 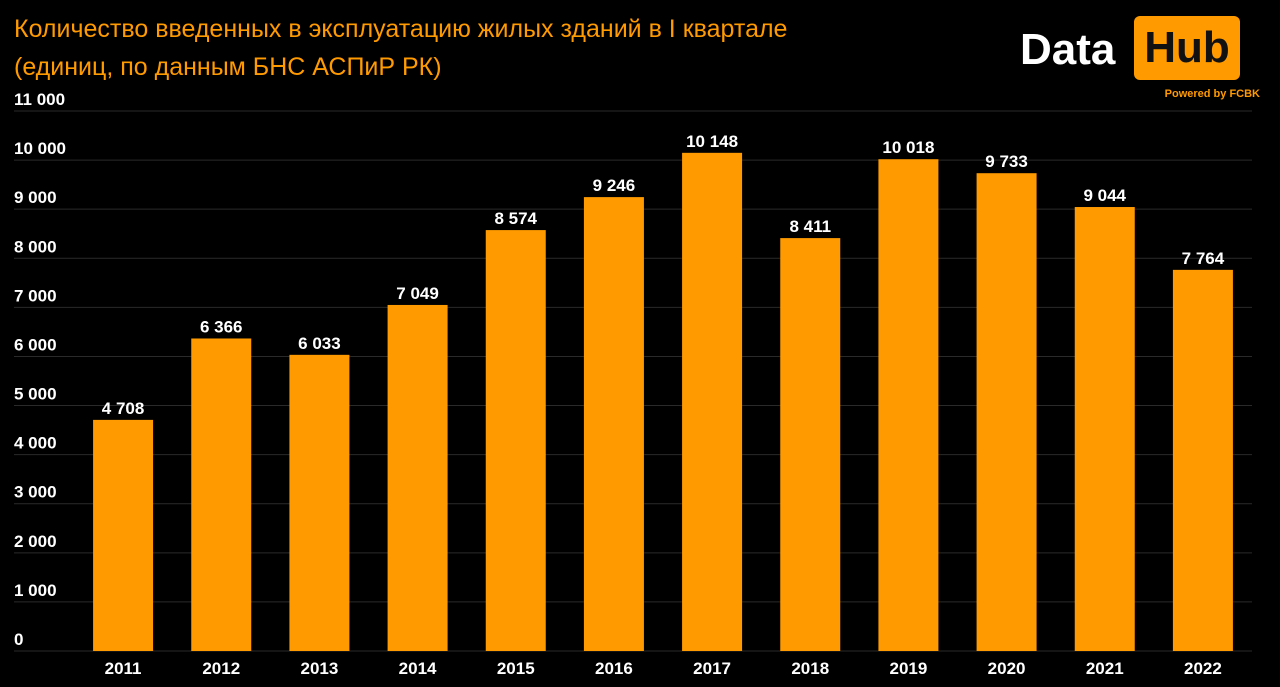 What do you see at coordinates (1068, 49) in the screenshot?
I see `logo-word-data: Data` at bounding box center [1068, 49].